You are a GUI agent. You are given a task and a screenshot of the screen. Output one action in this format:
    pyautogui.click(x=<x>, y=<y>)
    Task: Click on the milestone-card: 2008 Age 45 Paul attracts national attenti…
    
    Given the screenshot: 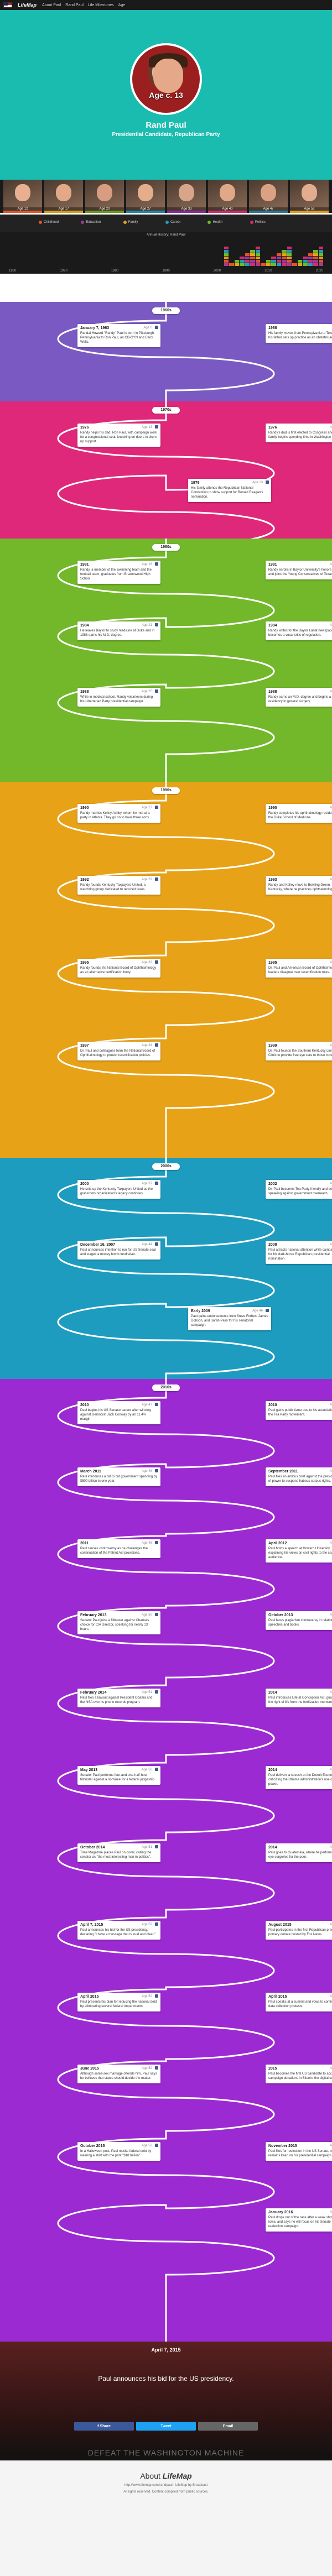 What is the action you would take?
    pyautogui.click(x=299, y=1252)
    